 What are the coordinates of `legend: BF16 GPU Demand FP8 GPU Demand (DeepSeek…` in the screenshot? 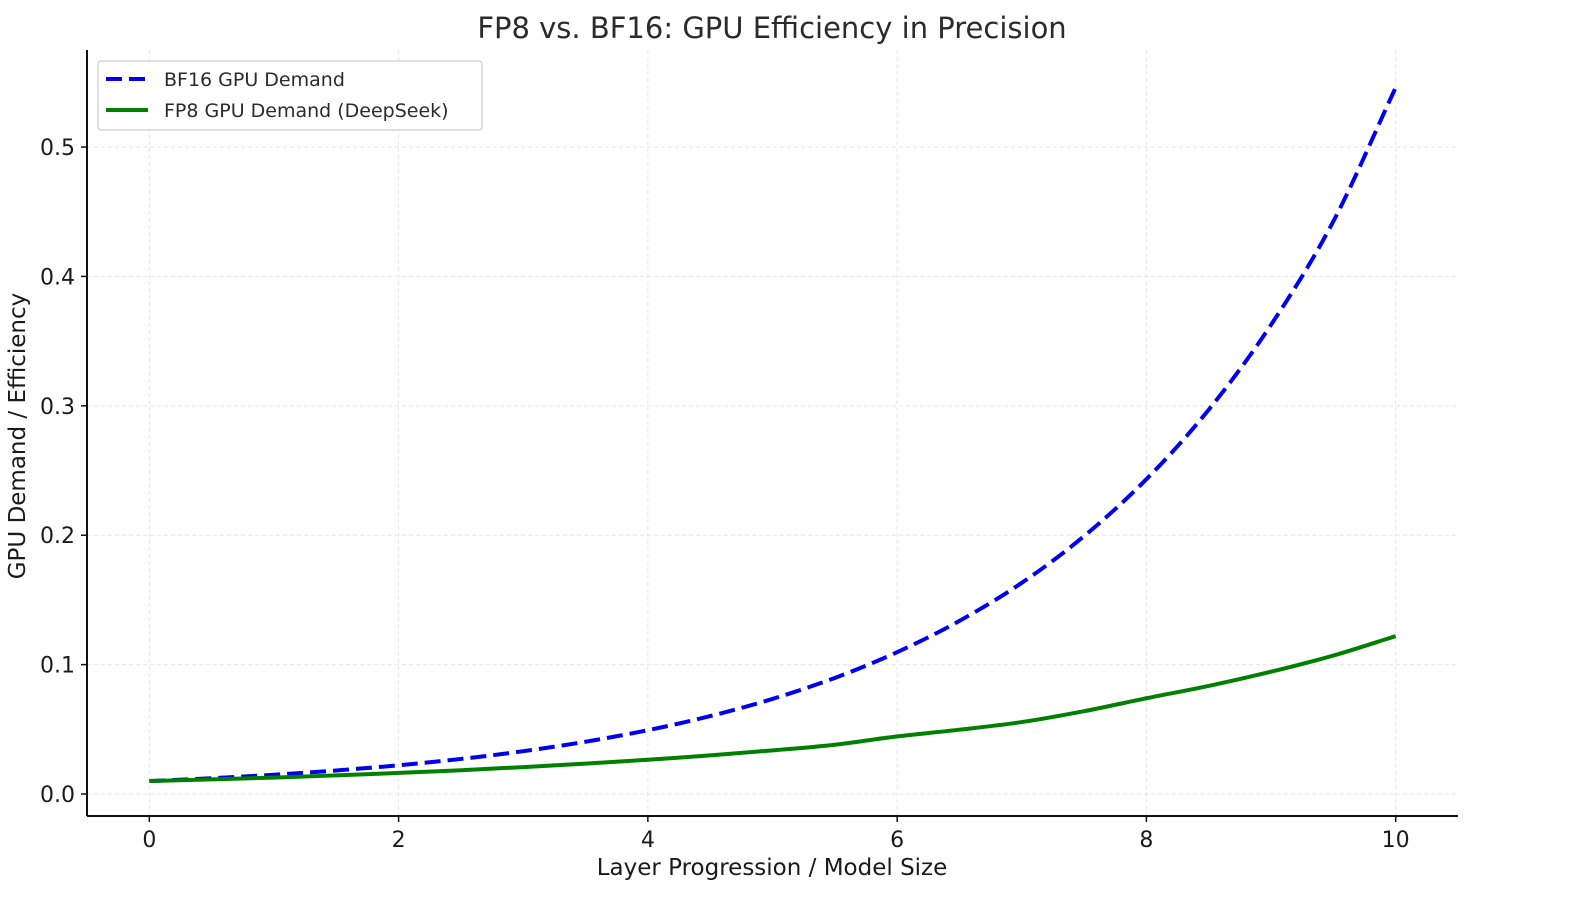 It's located at (290, 95).